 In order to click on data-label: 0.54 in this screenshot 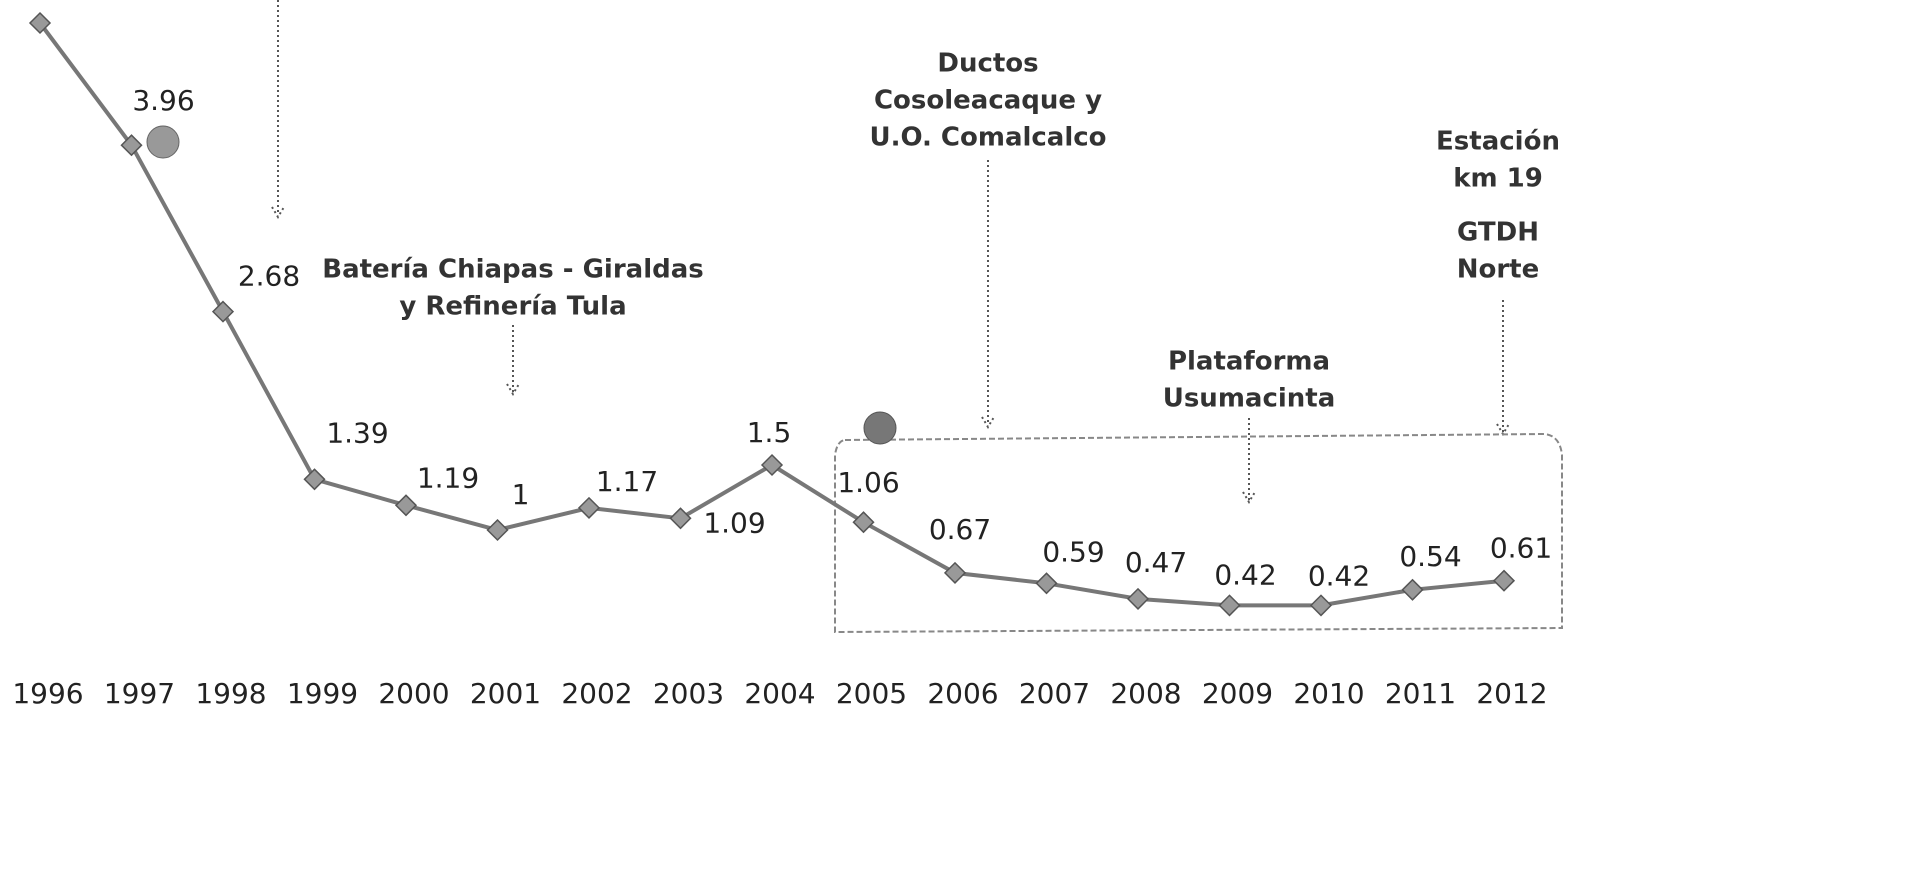, I will do `click(1430, 556)`.